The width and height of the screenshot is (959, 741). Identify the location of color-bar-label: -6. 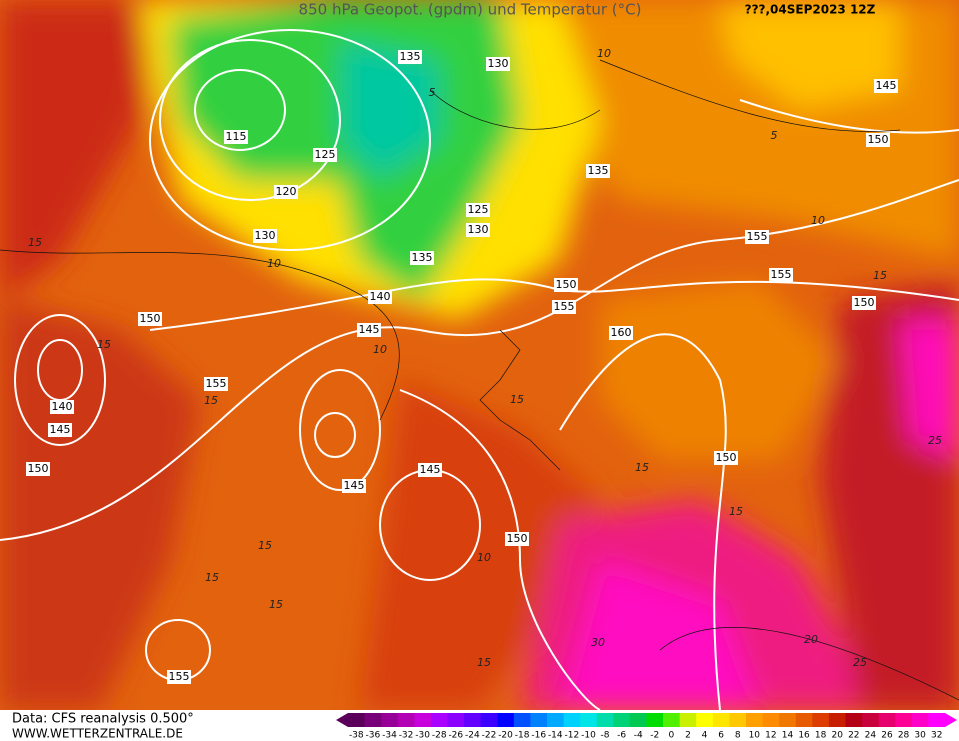
(621, 736).